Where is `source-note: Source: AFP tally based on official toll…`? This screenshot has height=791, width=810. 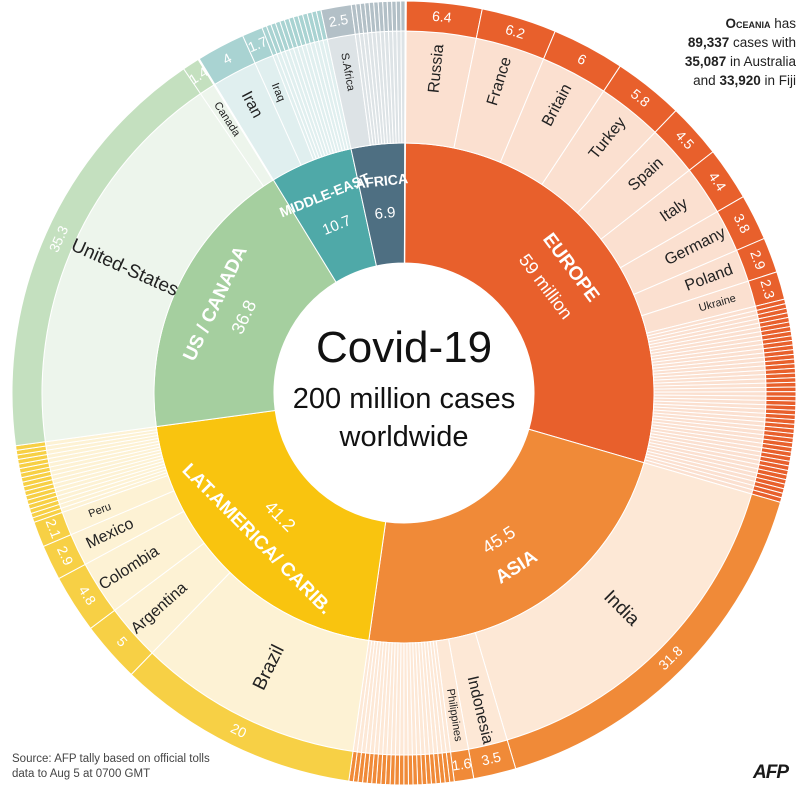
source-note: Source: AFP tally based on official toll… is located at coordinates (142, 767).